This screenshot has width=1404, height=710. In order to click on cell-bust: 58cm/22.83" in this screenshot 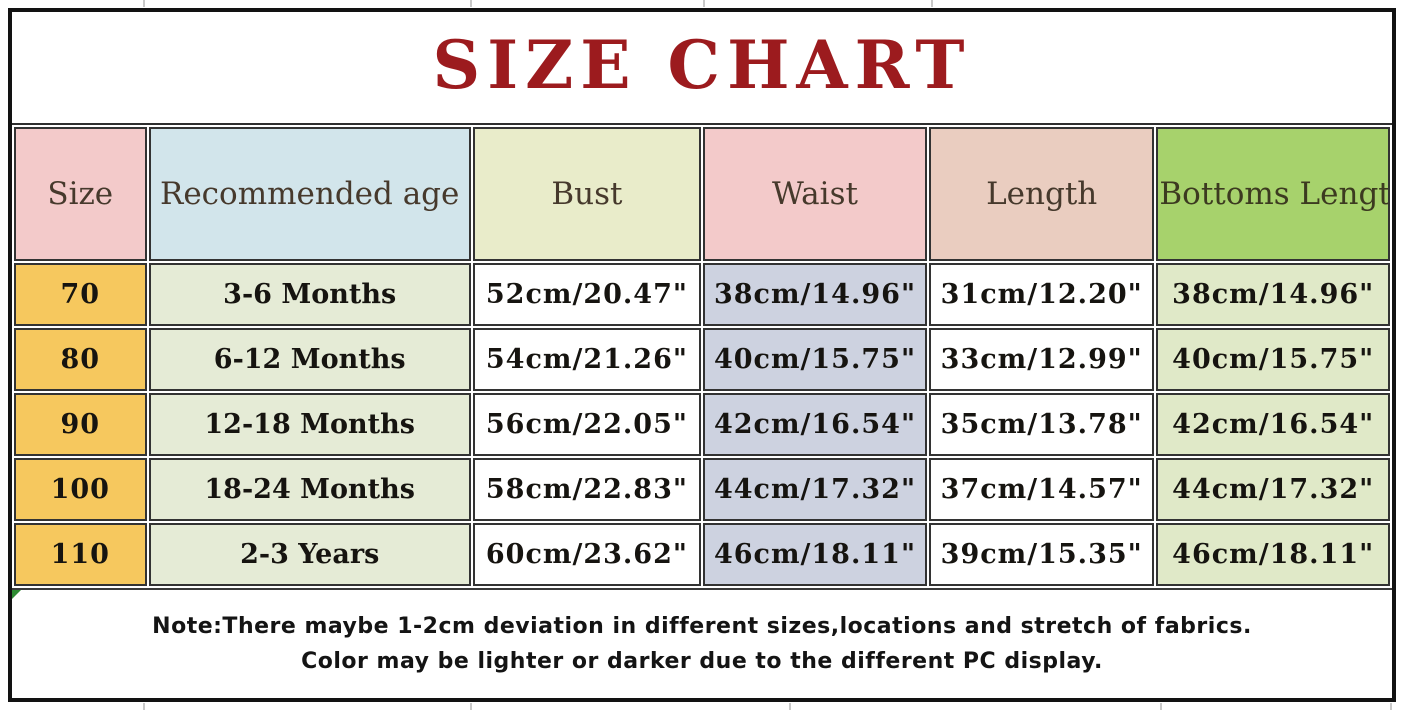, I will do `click(586, 489)`.